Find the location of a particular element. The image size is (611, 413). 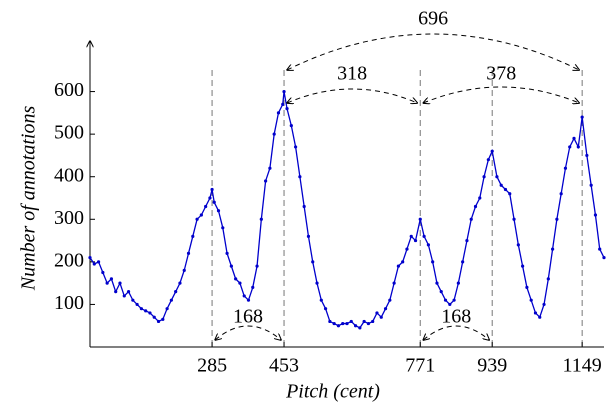

y-tick-label: 600 is located at coordinates (69, 90).